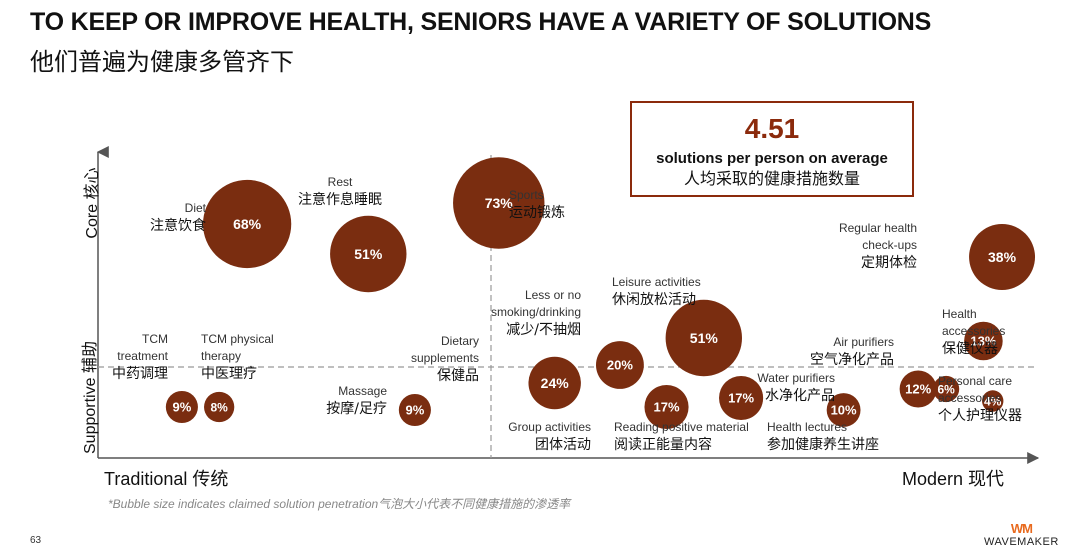 The width and height of the screenshot is (1080, 556). Describe the element at coordinates (36, 540) in the screenshot. I see `page-number: 63` at that location.